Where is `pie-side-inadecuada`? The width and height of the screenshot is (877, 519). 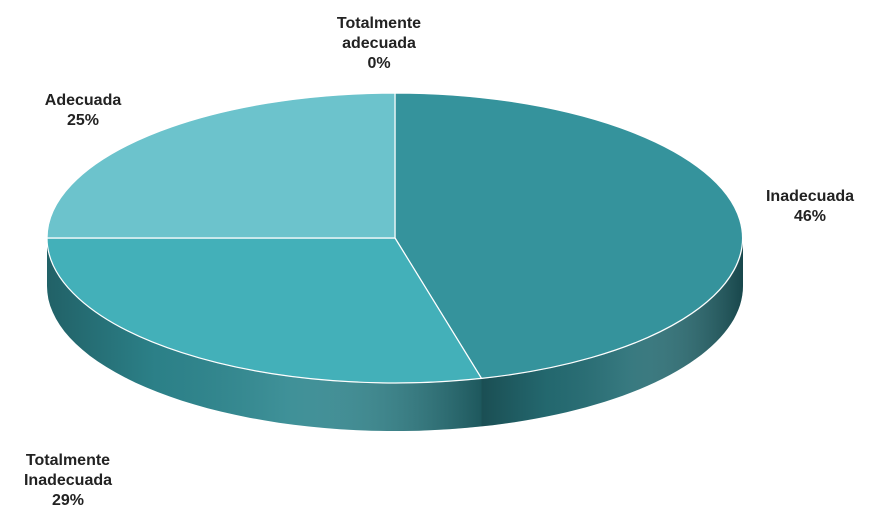 pie-side-inadecuada is located at coordinates (612, 332).